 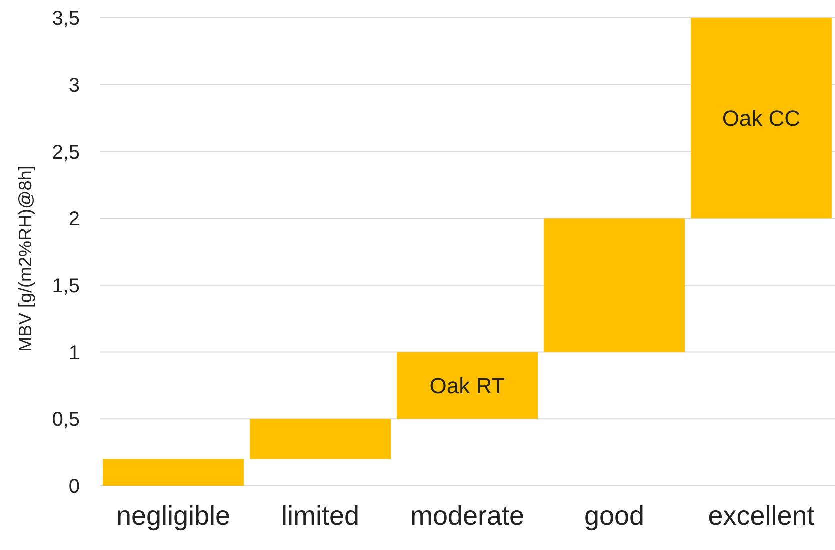 What do you see at coordinates (66, 19) in the screenshot?
I see `y-tick-label: 3,5` at bounding box center [66, 19].